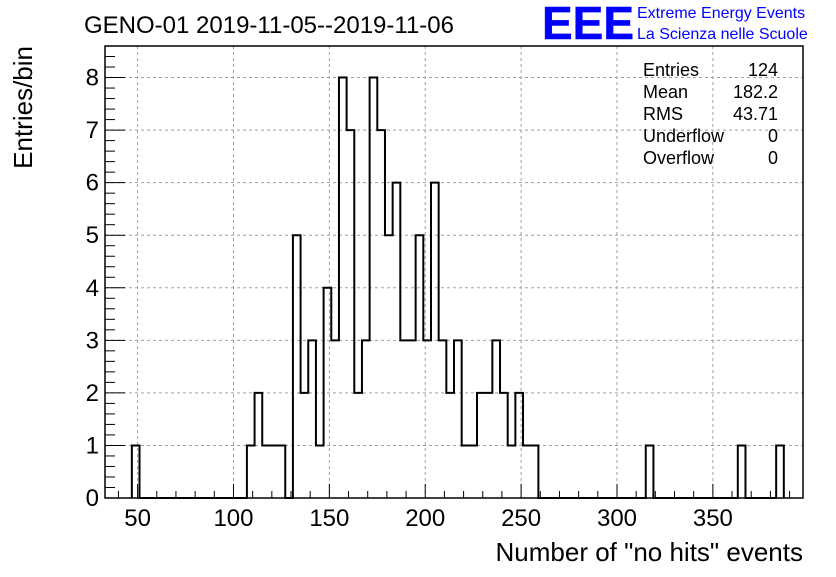 This screenshot has width=836, height=577. Describe the element at coordinates (588, 24) in the screenshot. I see `logo-mark: EEE` at that location.